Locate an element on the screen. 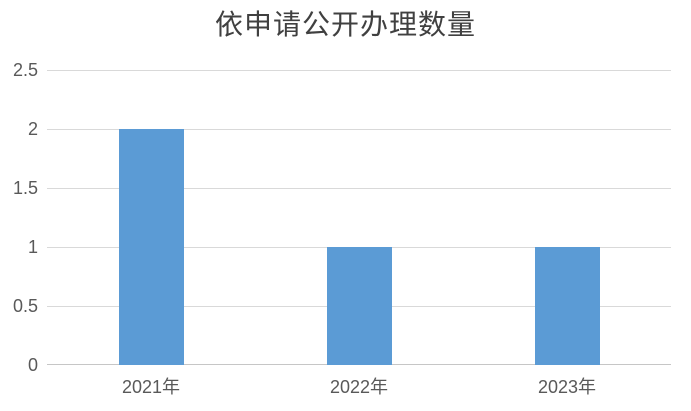 This screenshot has width=691, height=411. y-tick-label: 1.5 is located at coordinates (25, 188).